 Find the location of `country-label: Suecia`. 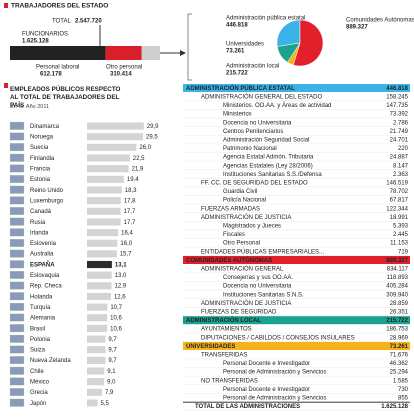

country-label: Suecia is located at coordinates (39, 148).